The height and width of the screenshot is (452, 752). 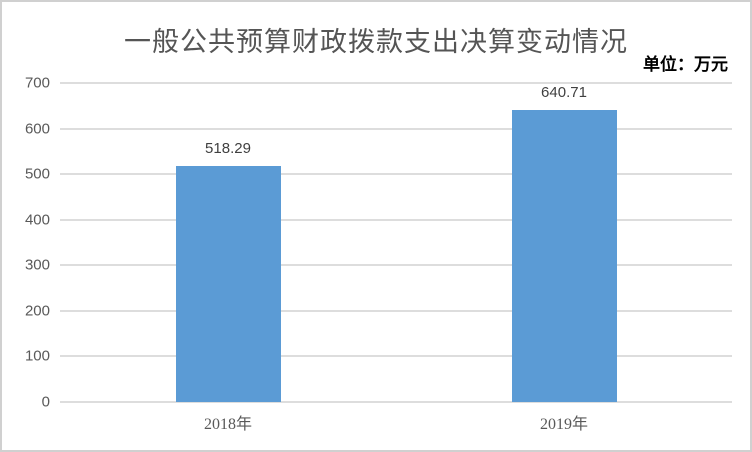 What do you see at coordinates (564, 93) in the screenshot?
I see `data-label: 640.71` at bounding box center [564, 93].